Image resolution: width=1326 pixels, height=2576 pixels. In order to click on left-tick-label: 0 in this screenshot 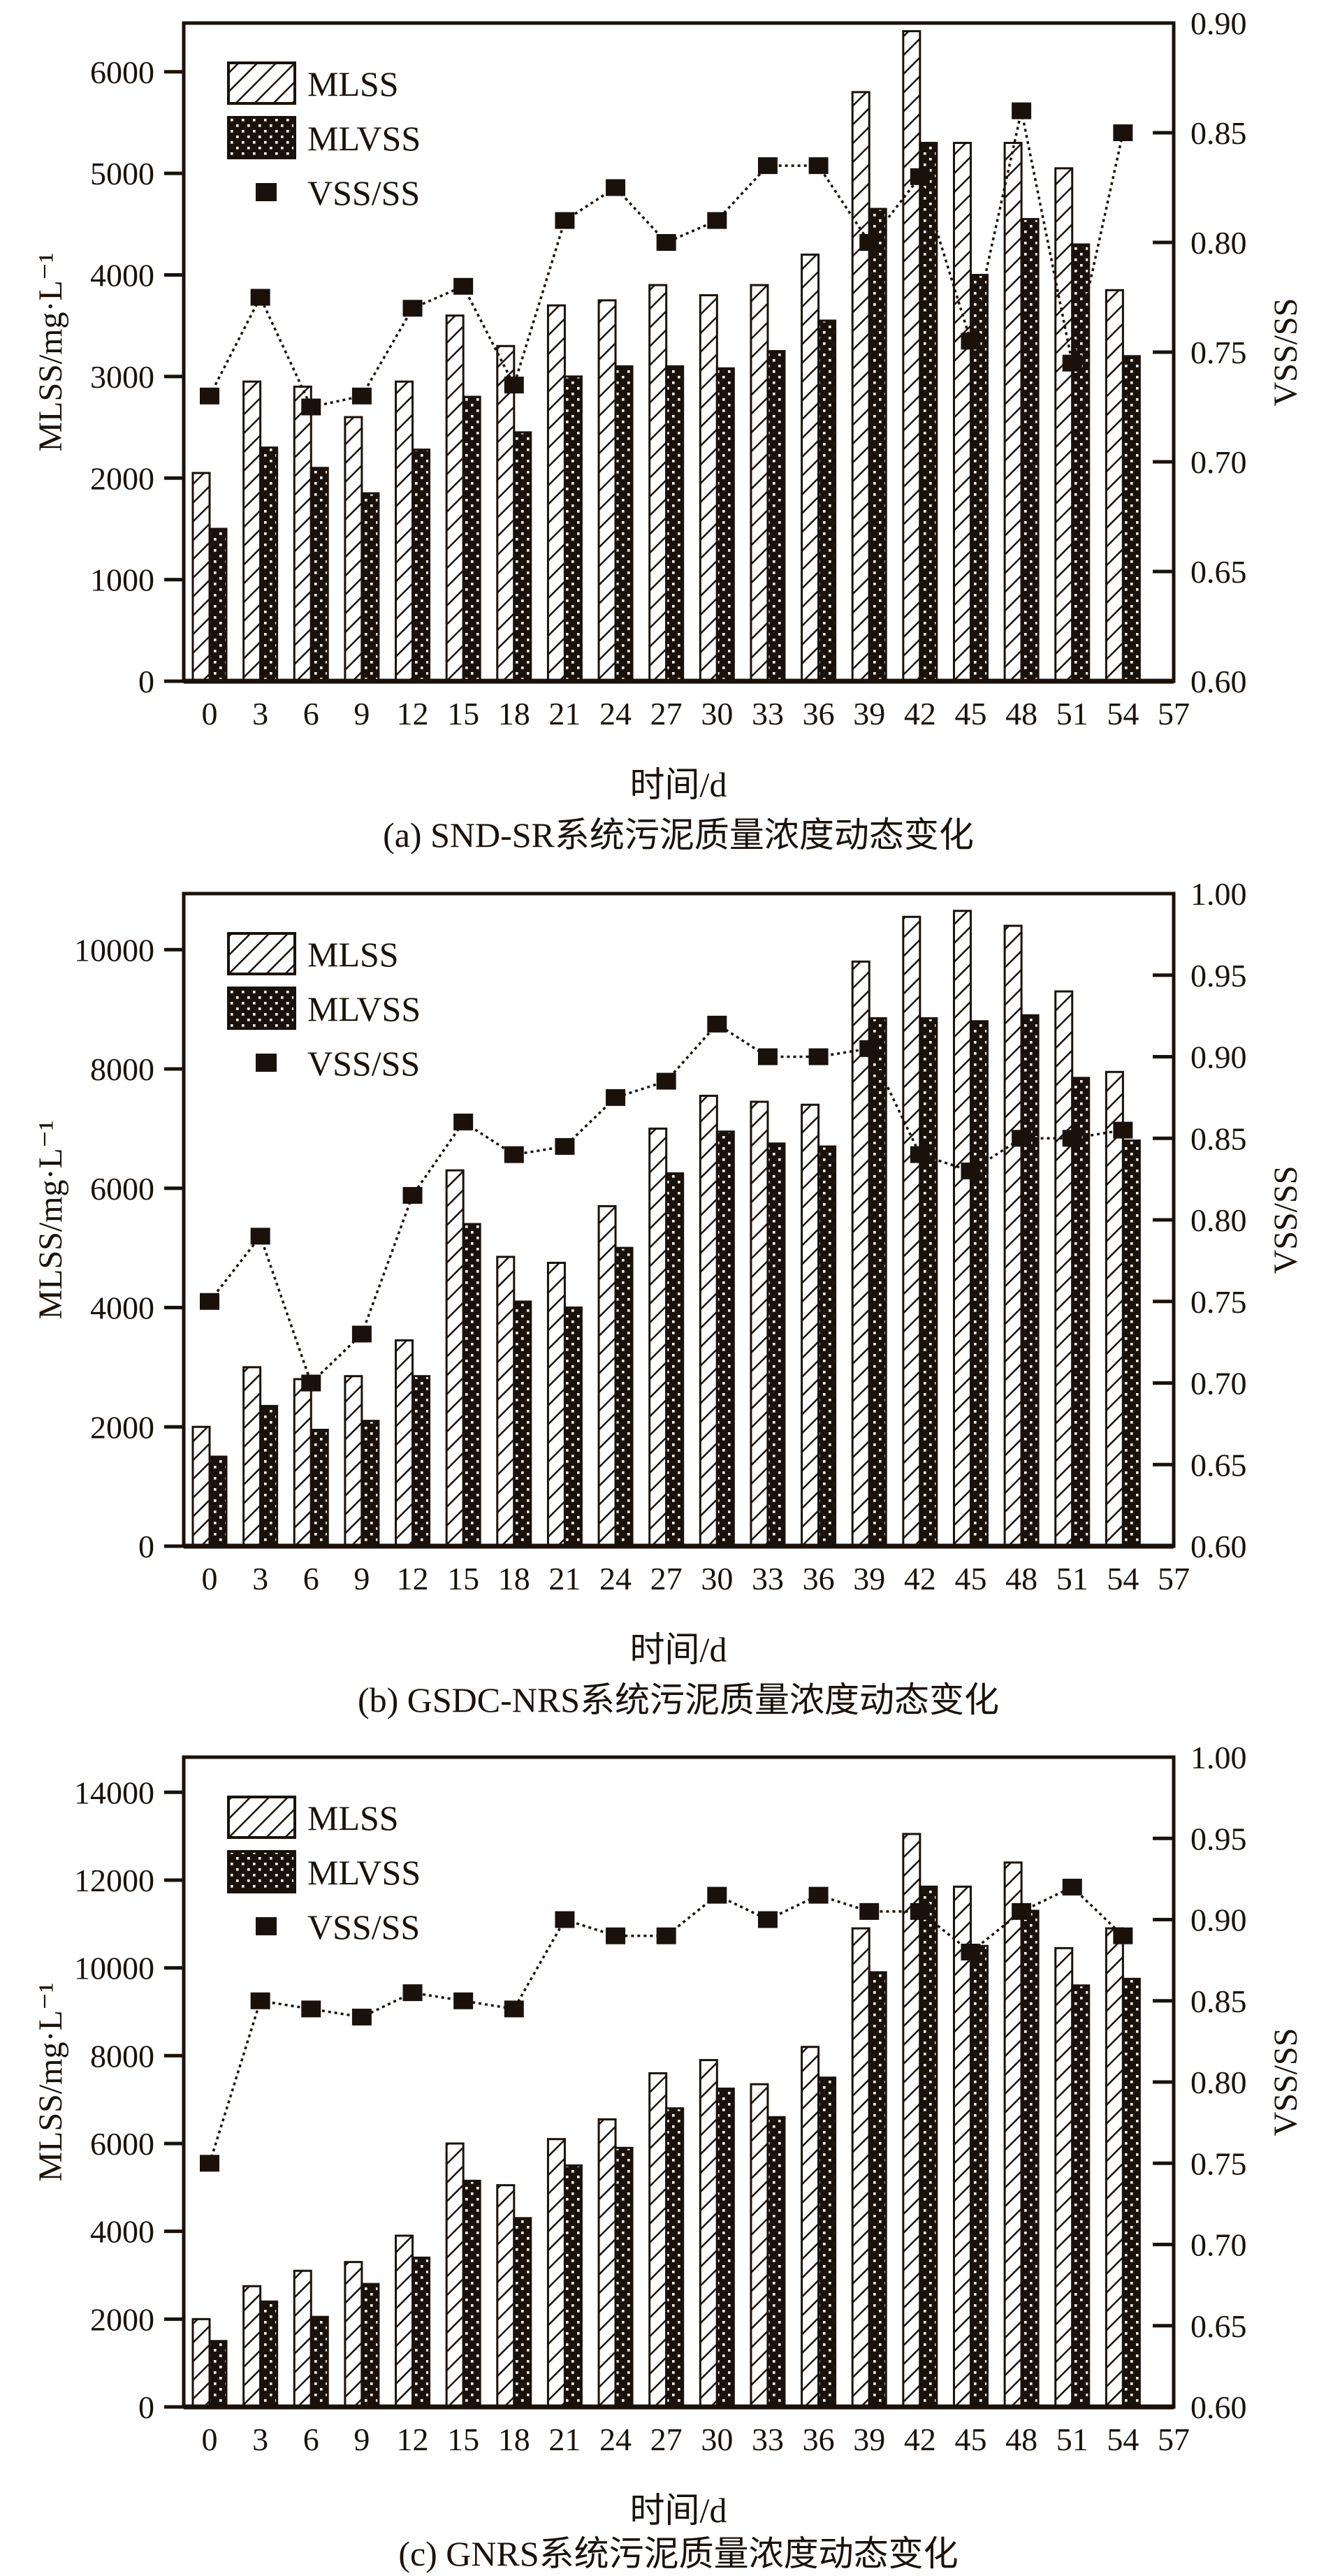, I will do `click(146, 2407)`.